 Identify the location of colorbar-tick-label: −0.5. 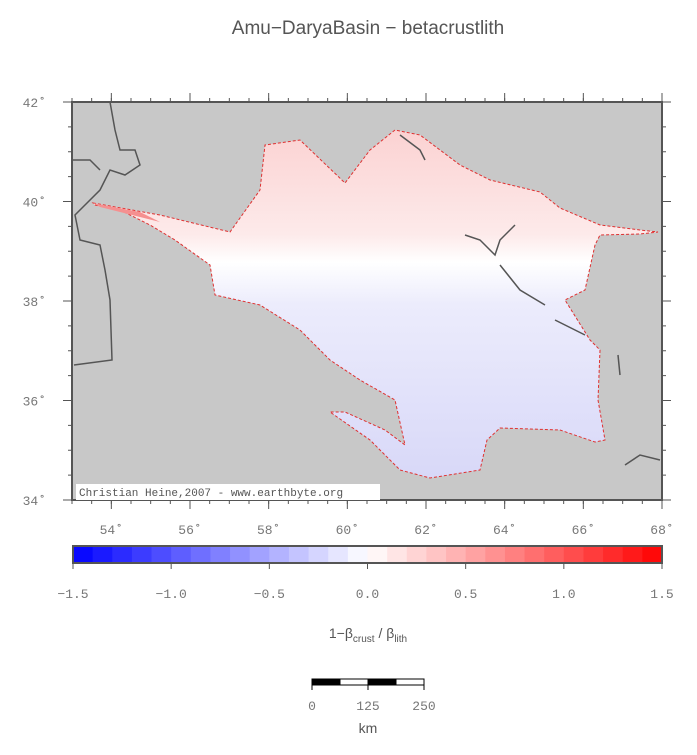
(269, 594).